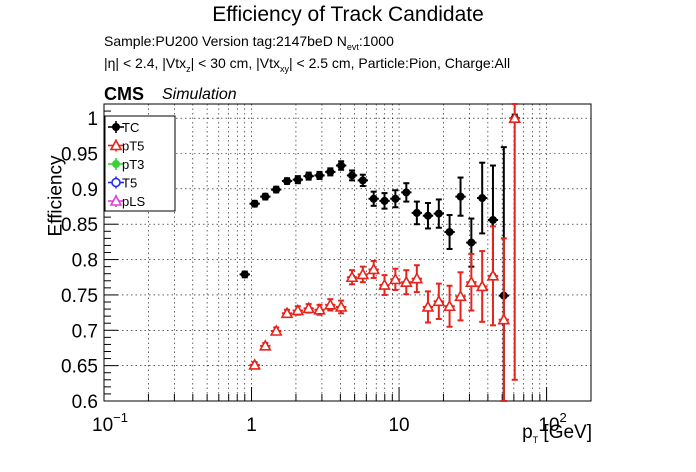 This screenshot has width=696, height=472. What do you see at coordinates (79, 155) in the screenshot?
I see `y-tick-label: 0.95` at bounding box center [79, 155].